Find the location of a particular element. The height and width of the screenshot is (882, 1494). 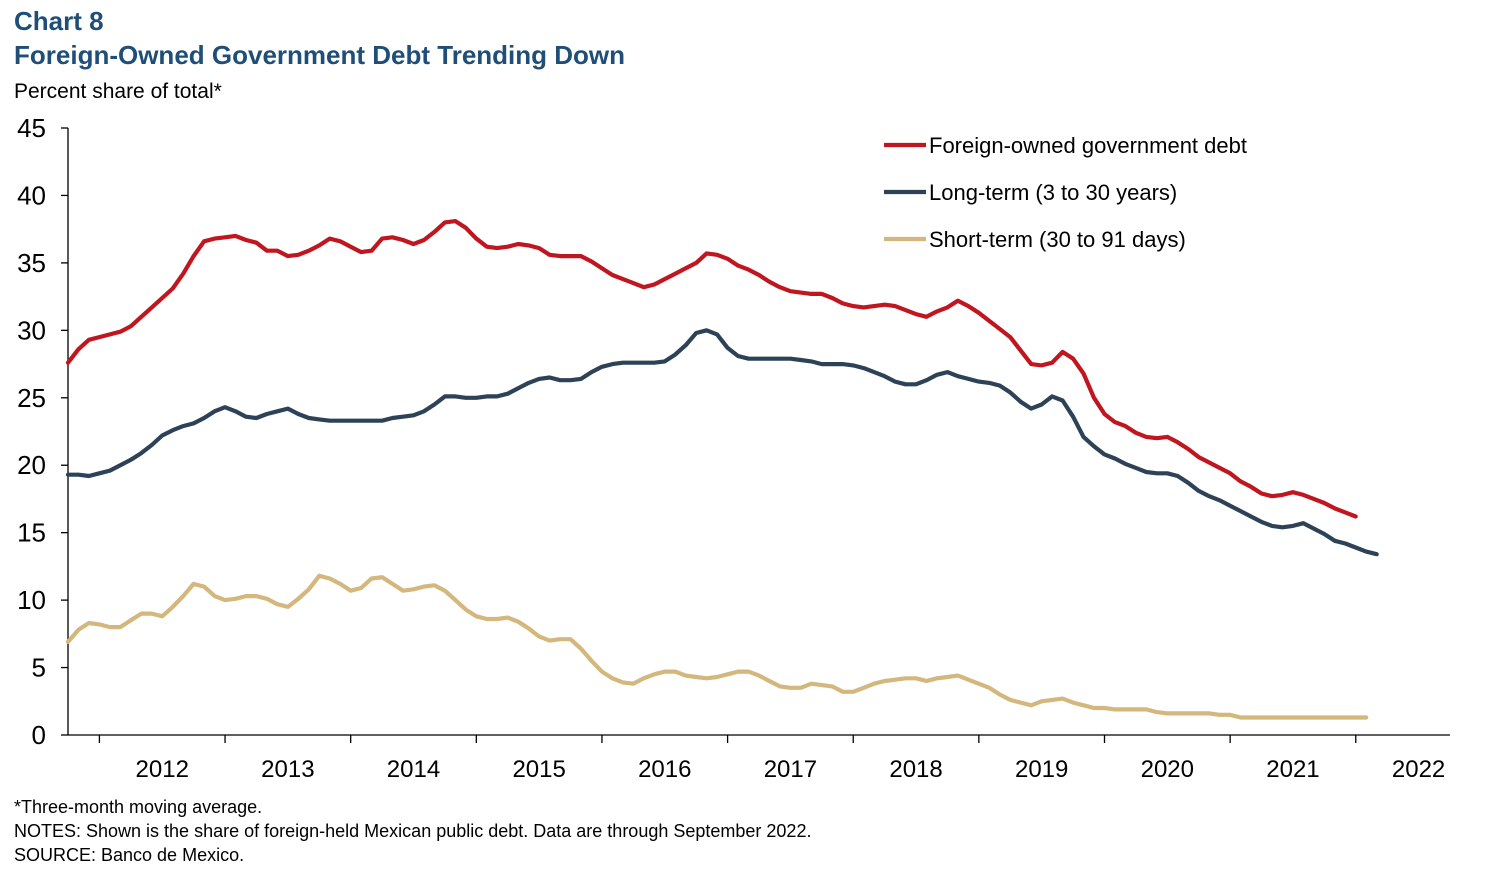

x-tick-label: 2019 is located at coordinates (1041, 769).